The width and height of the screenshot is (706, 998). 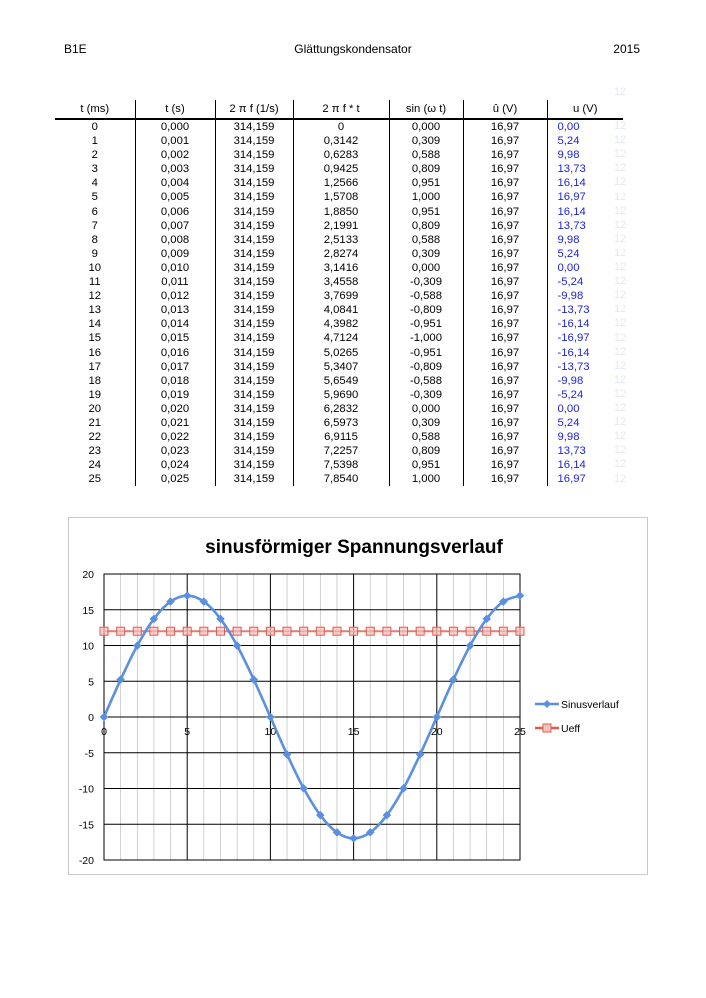 I want to click on y-tick-label: -10, so click(x=86, y=790).